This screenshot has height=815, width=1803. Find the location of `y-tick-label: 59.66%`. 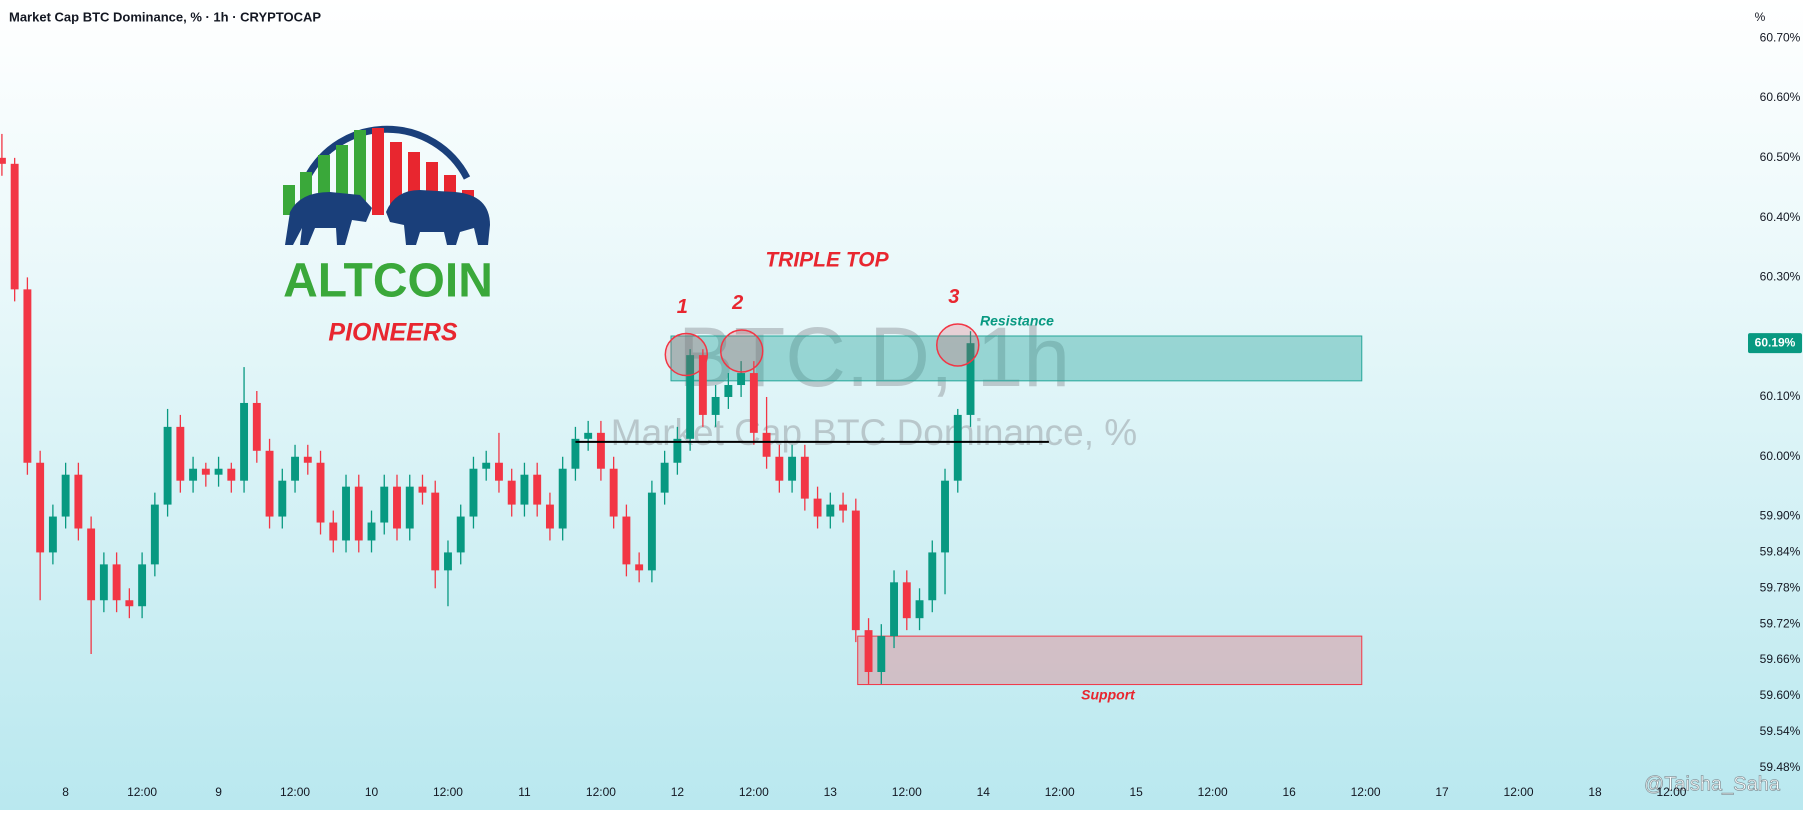

y-tick-label: 59.66% is located at coordinates (1780, 659).